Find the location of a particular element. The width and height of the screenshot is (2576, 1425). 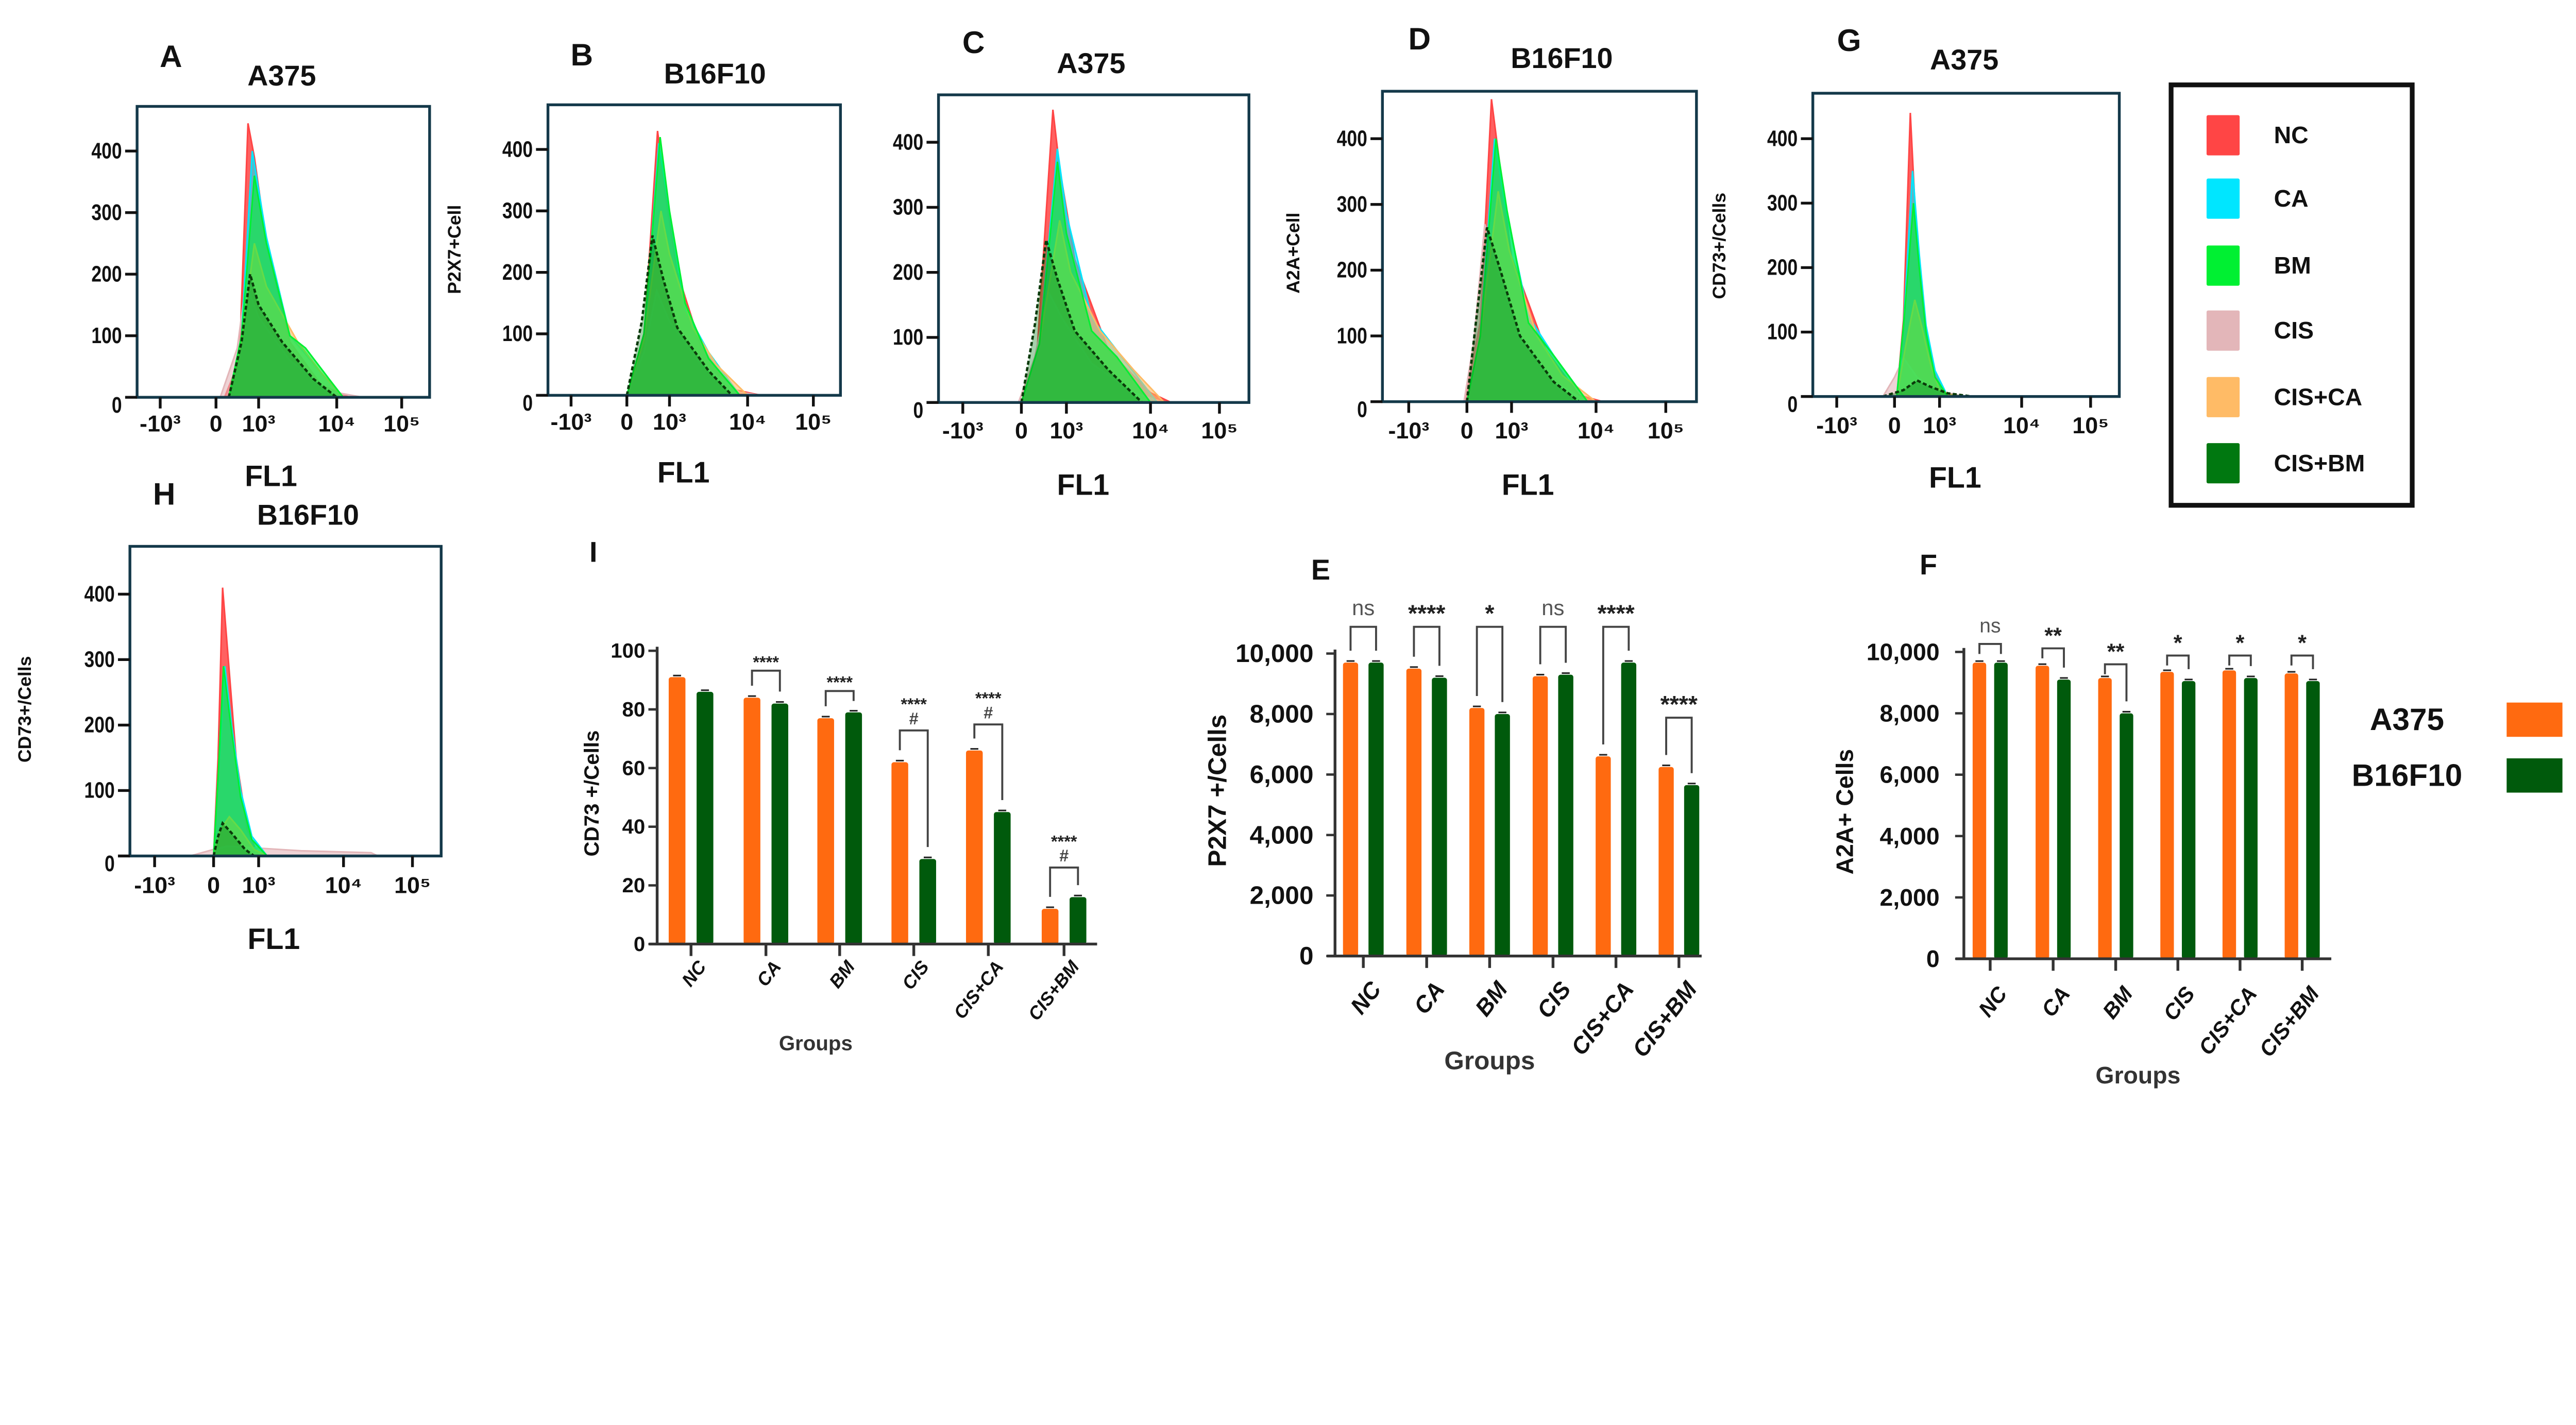

panel-letter: G is located at coordinates (1849, 40).